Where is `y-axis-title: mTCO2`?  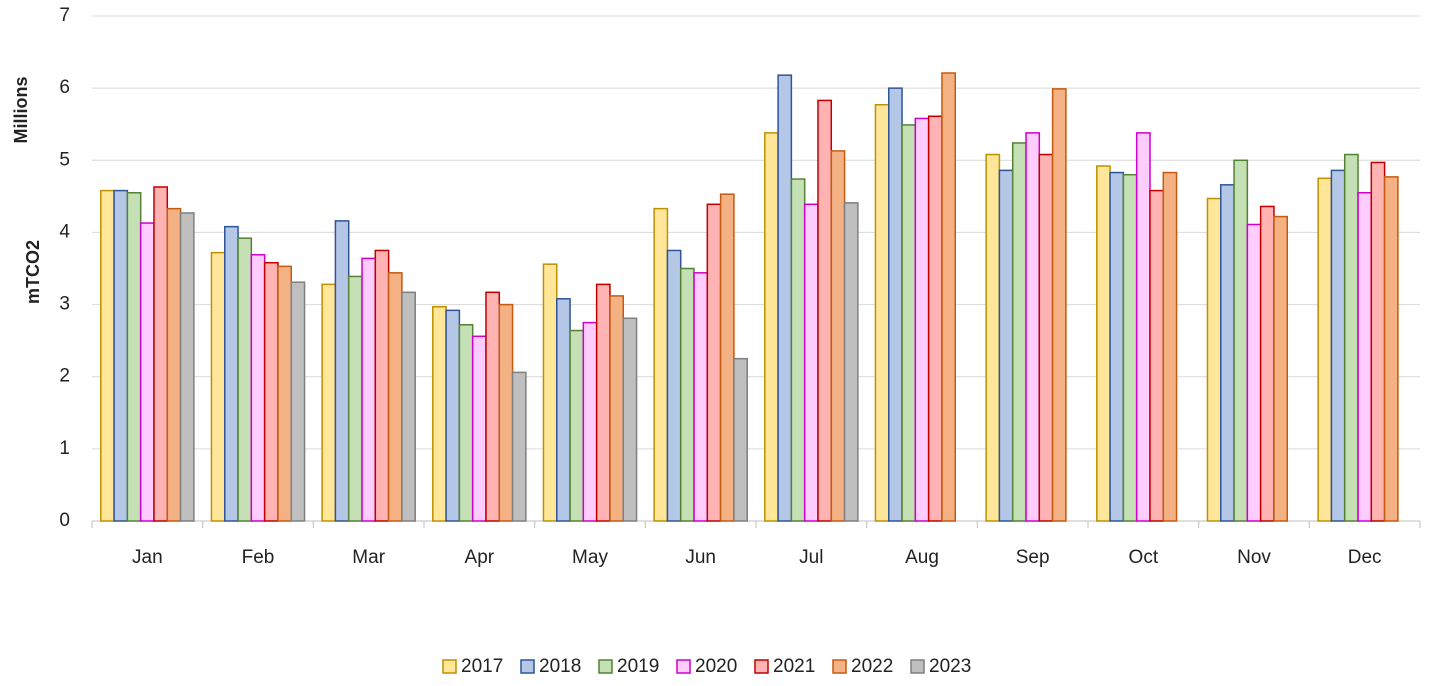 y-axis-title: mTCO2 is located at coordinates (33, 272).